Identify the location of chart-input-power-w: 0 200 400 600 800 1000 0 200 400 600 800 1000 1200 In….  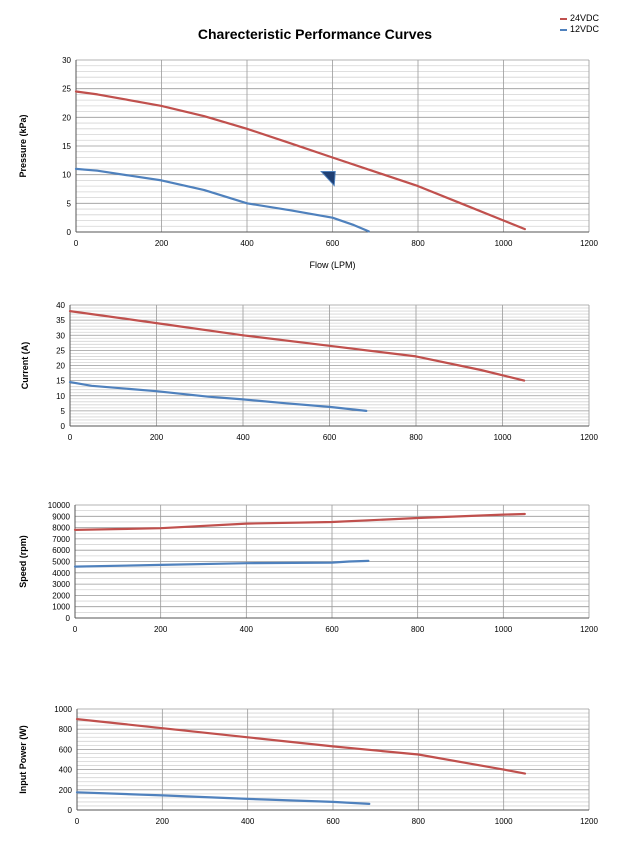
(308, 765).